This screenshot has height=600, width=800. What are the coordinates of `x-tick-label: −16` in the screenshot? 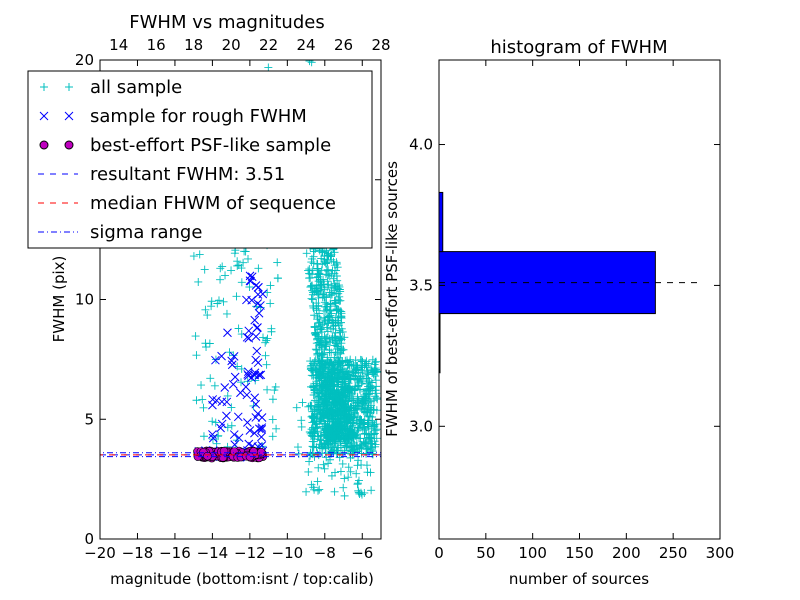 It's located at (175, 553).